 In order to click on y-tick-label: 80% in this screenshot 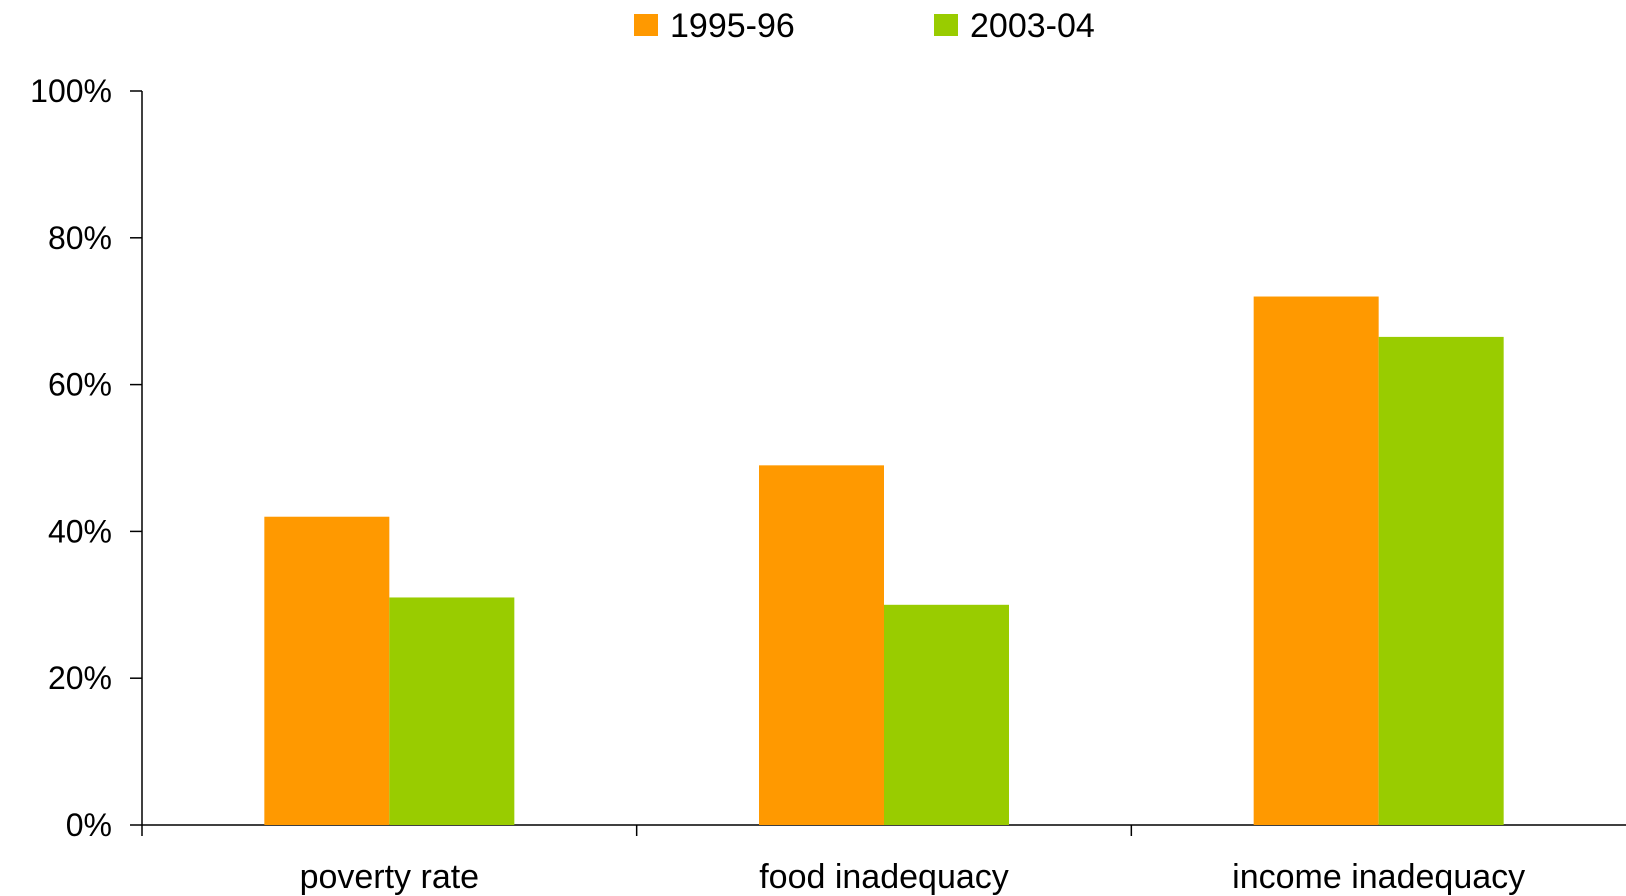, I will do `click(80, 238)`.